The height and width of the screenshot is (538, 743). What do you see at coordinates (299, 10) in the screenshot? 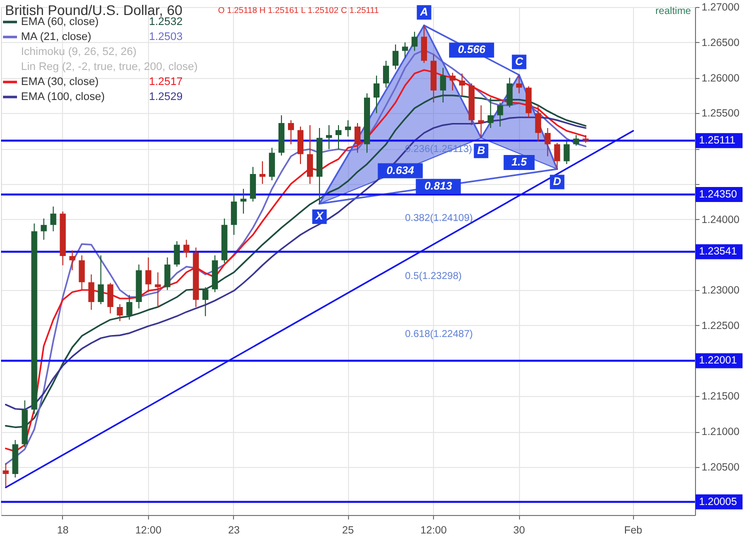
I see `chart-subtitle: O 1.25118 H 1.25161 L 1.25102 C 1.25111` at bounding box center [299, 10].